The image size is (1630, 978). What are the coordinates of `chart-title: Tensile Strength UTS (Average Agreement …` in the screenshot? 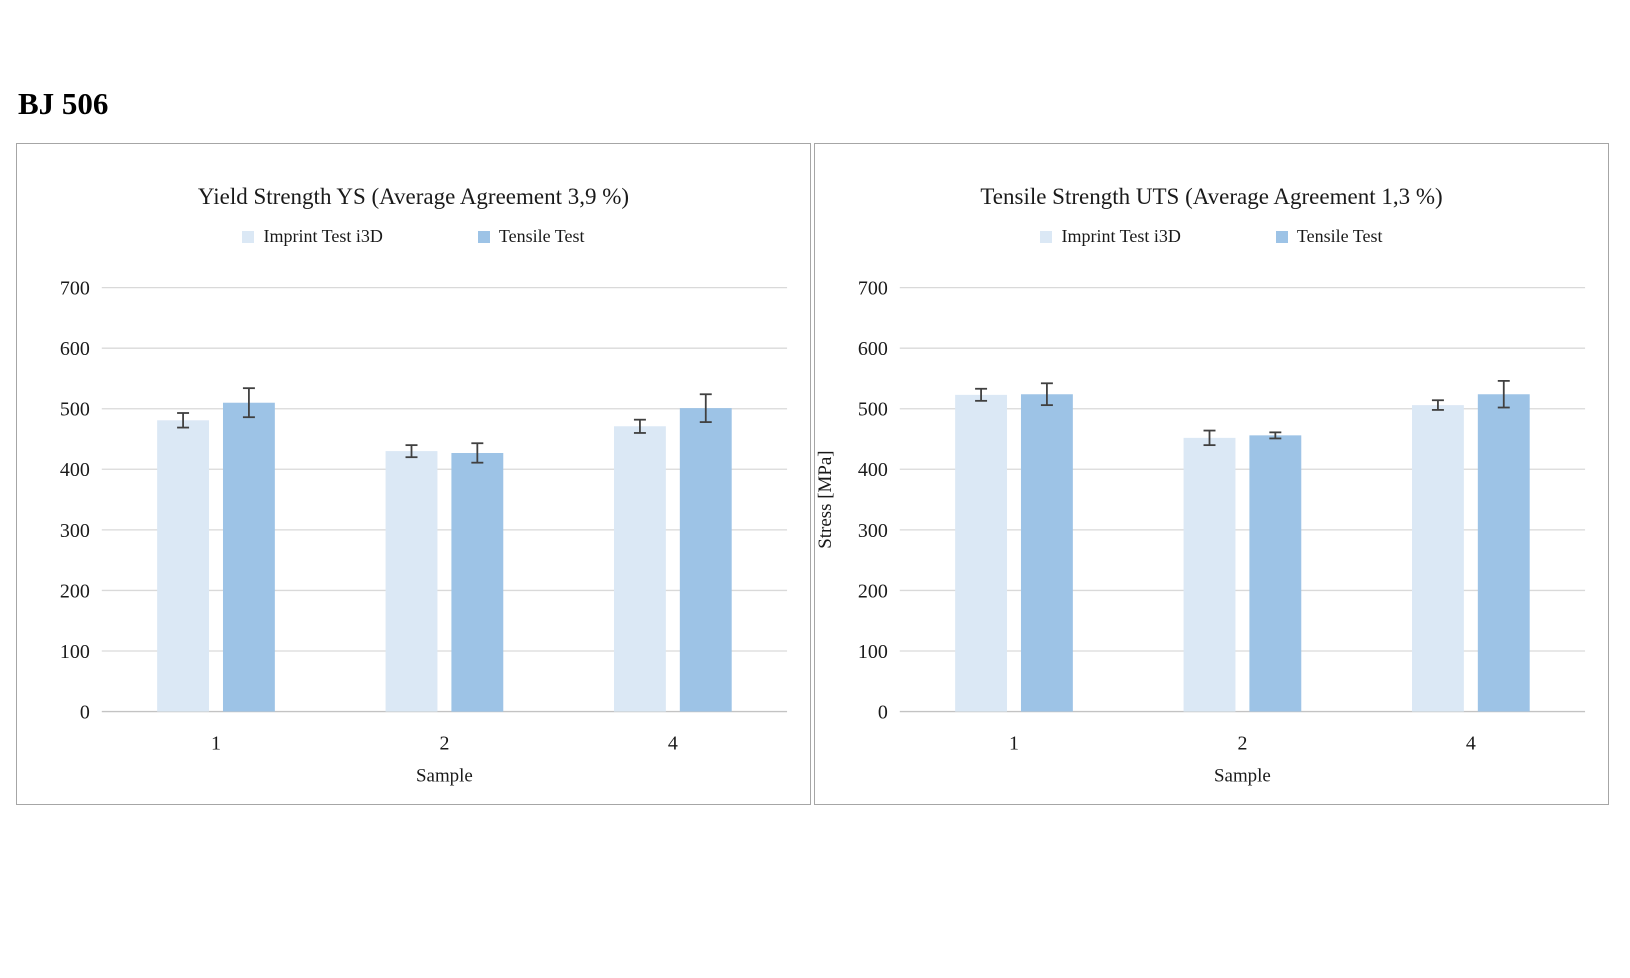 It's located at (1211, 196).